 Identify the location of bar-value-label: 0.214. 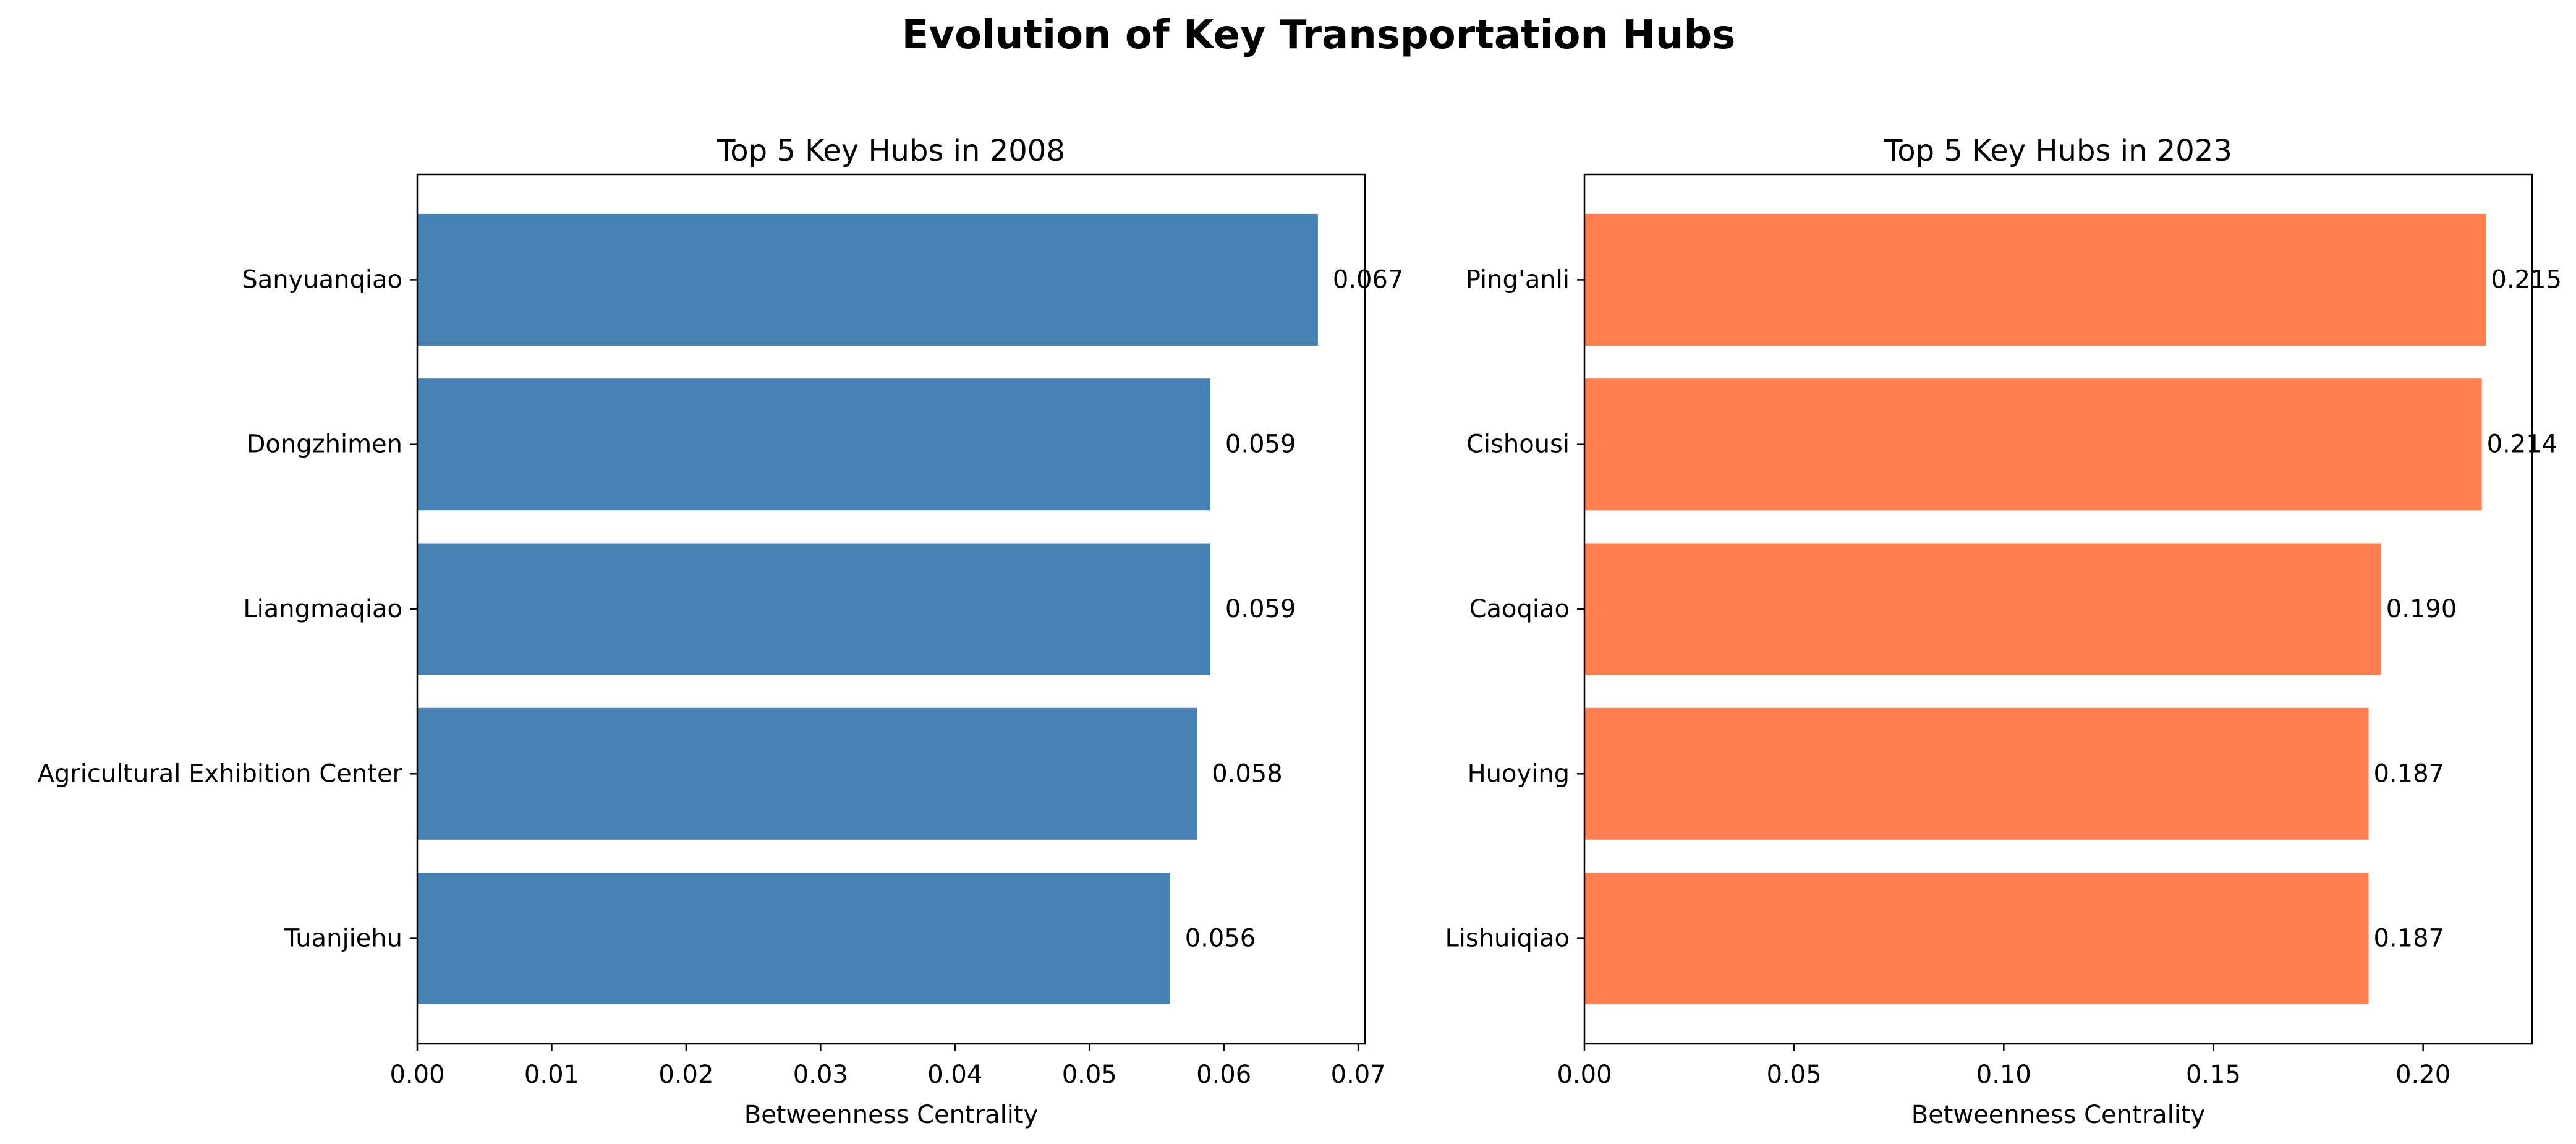
(2522, 444).